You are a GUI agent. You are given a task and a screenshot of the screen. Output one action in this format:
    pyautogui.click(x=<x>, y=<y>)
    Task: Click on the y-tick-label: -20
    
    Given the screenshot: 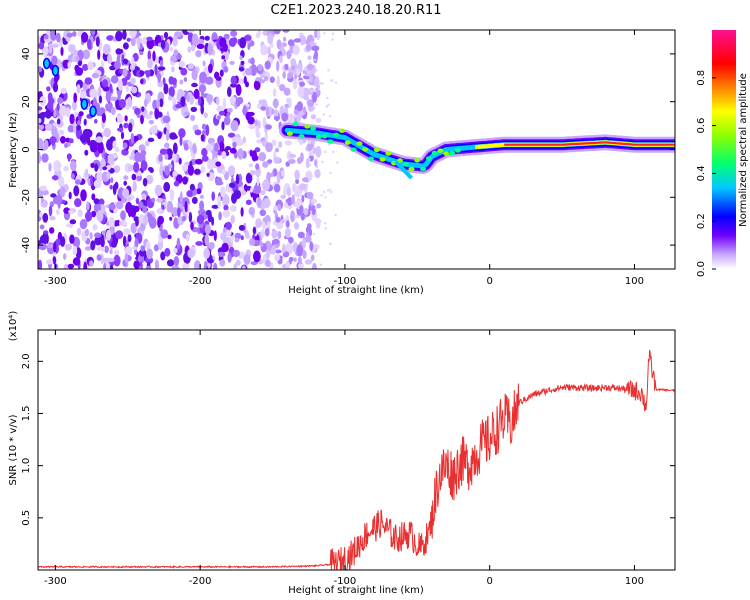 What is the action you would take?
    pyautogui.click(x=26, y=197)
    